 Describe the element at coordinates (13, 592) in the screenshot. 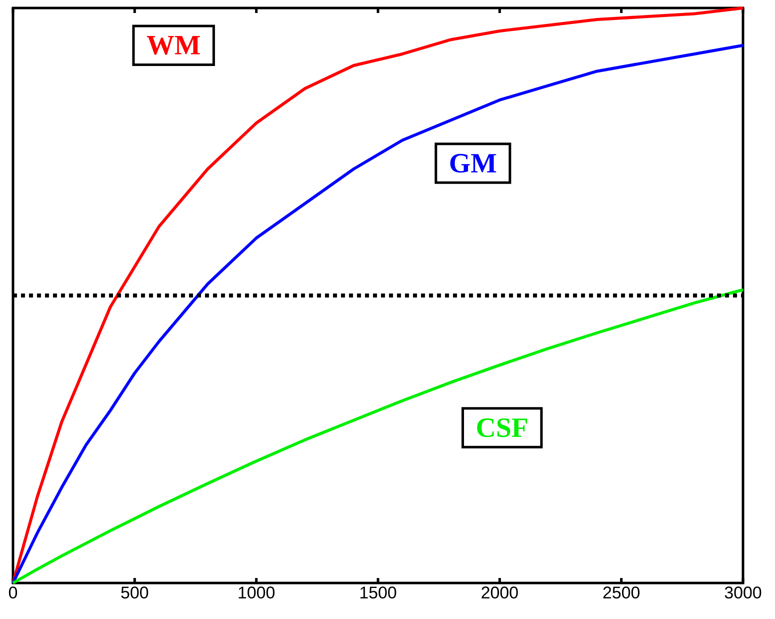

I see `x-tick-label: 0` at that location.